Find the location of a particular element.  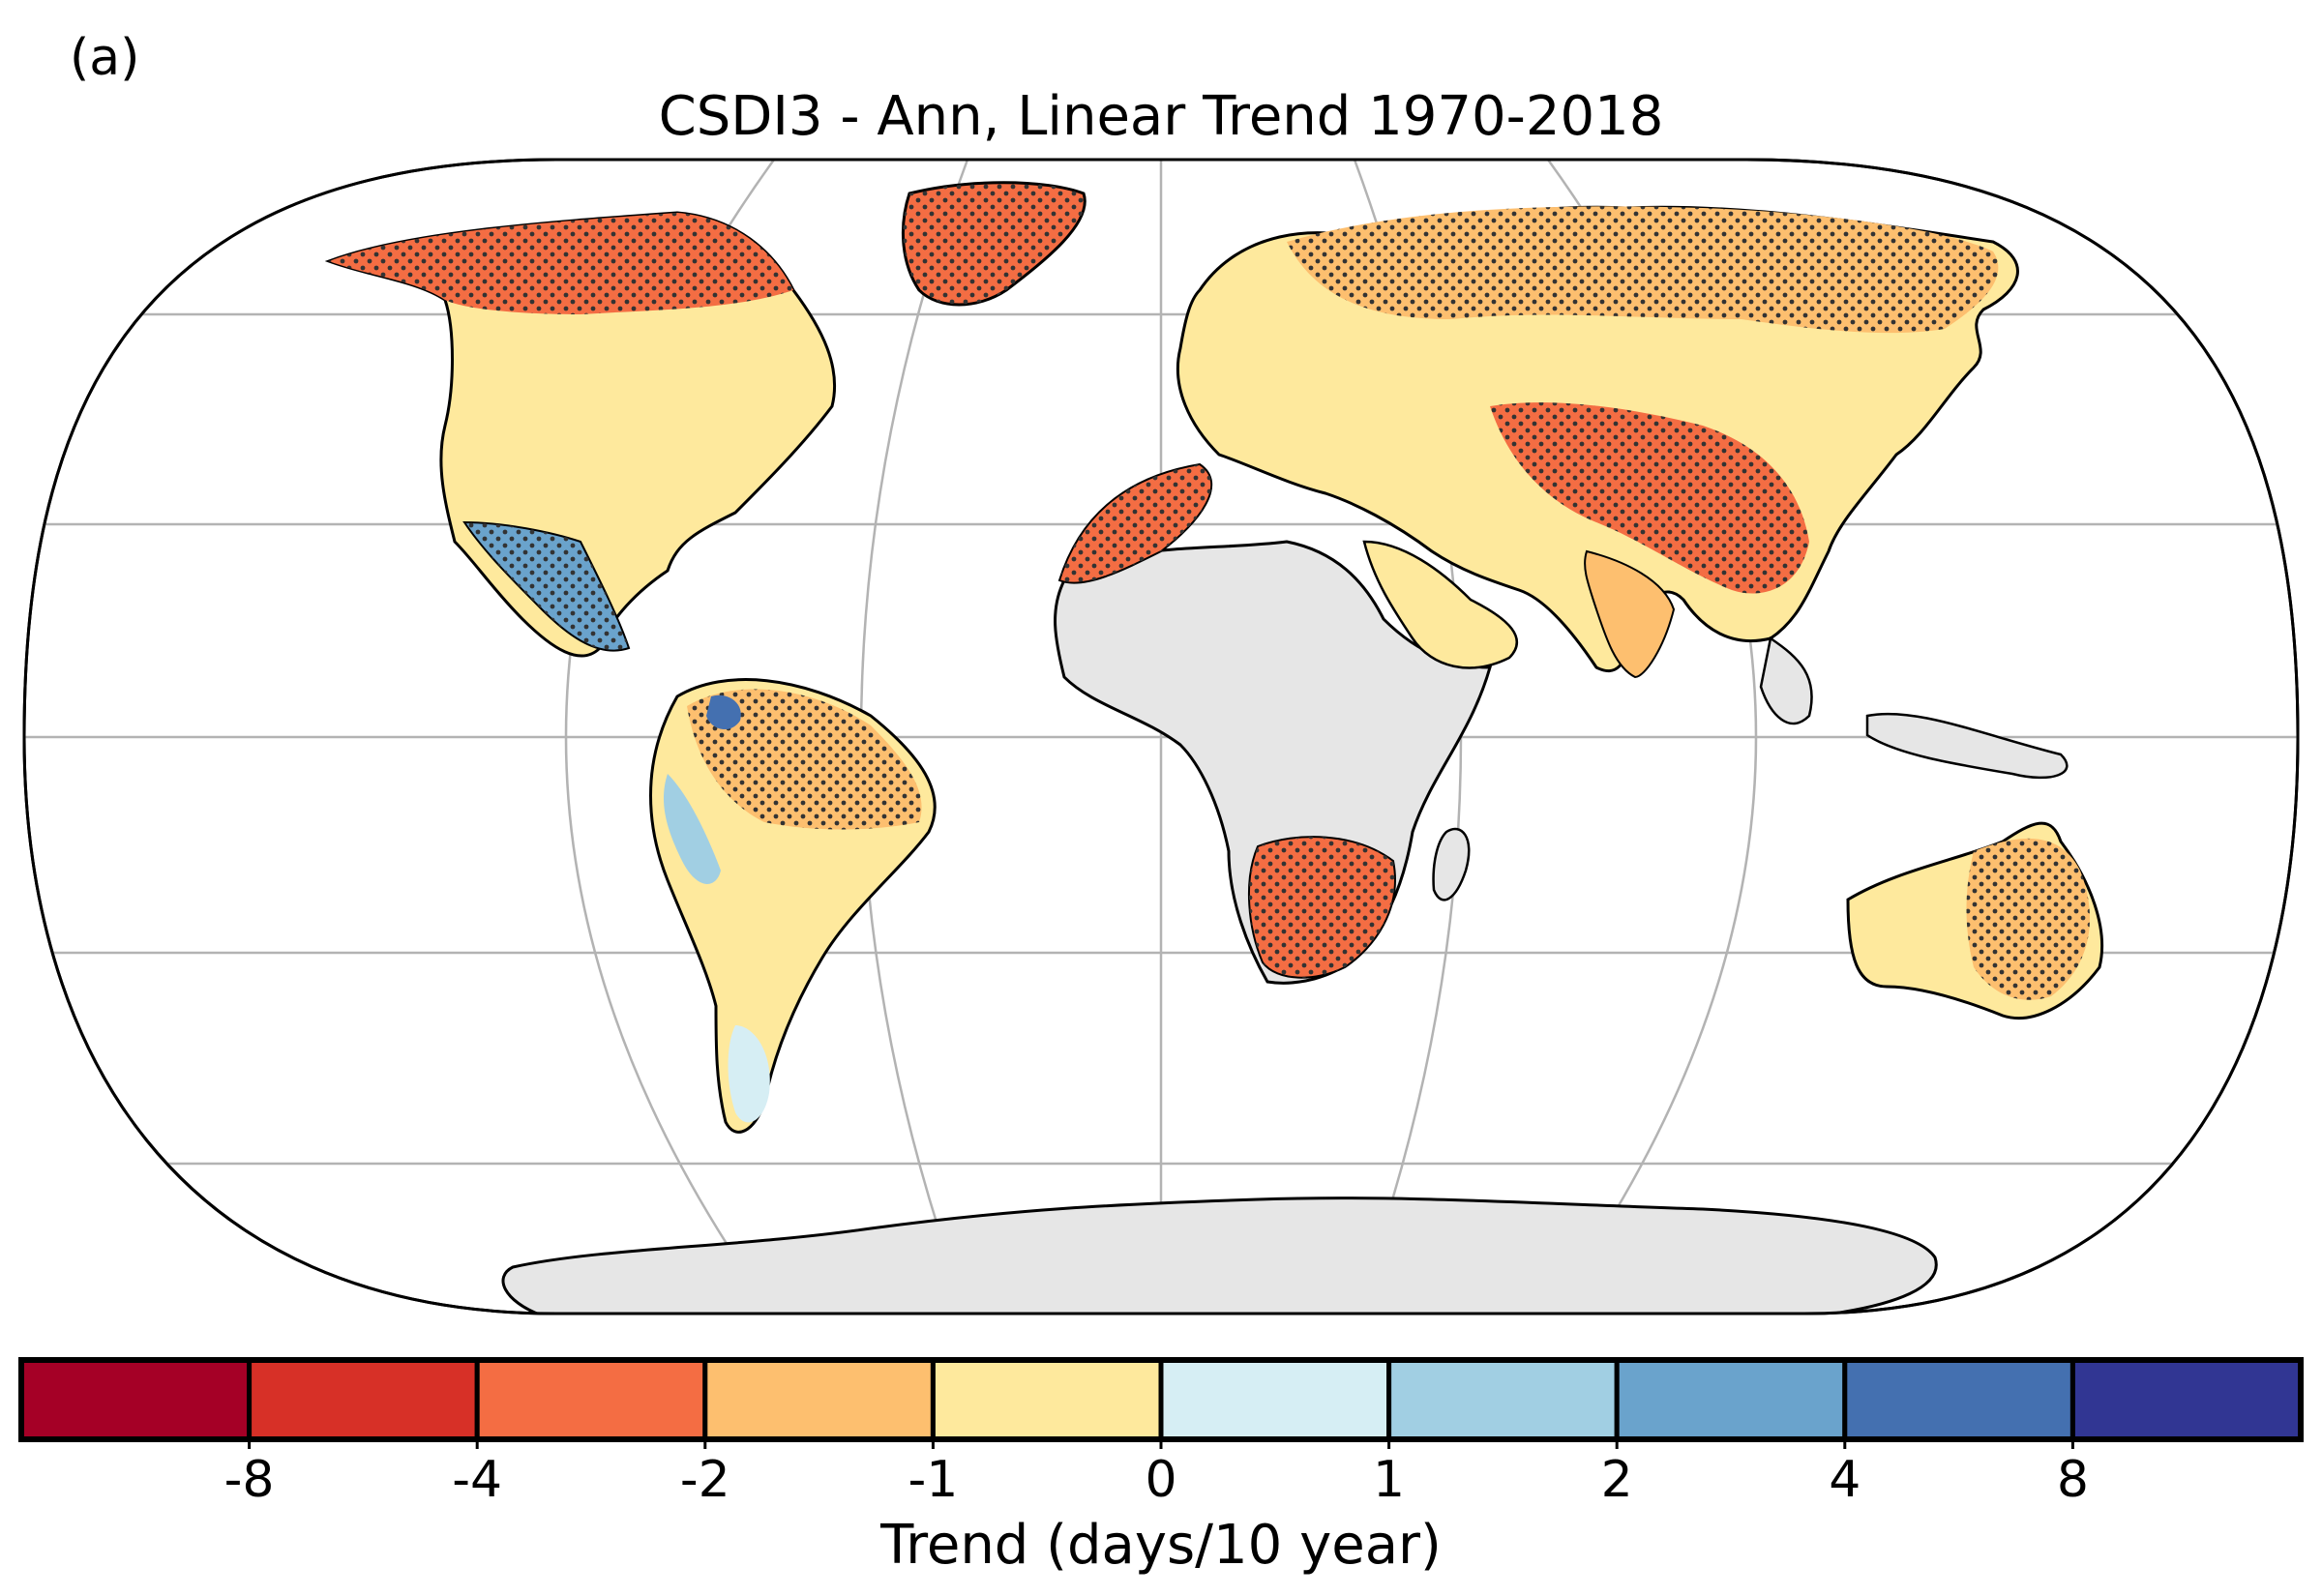

colorbar-label: Trend (days/10 year) is located at coordinates (1161, 1545).